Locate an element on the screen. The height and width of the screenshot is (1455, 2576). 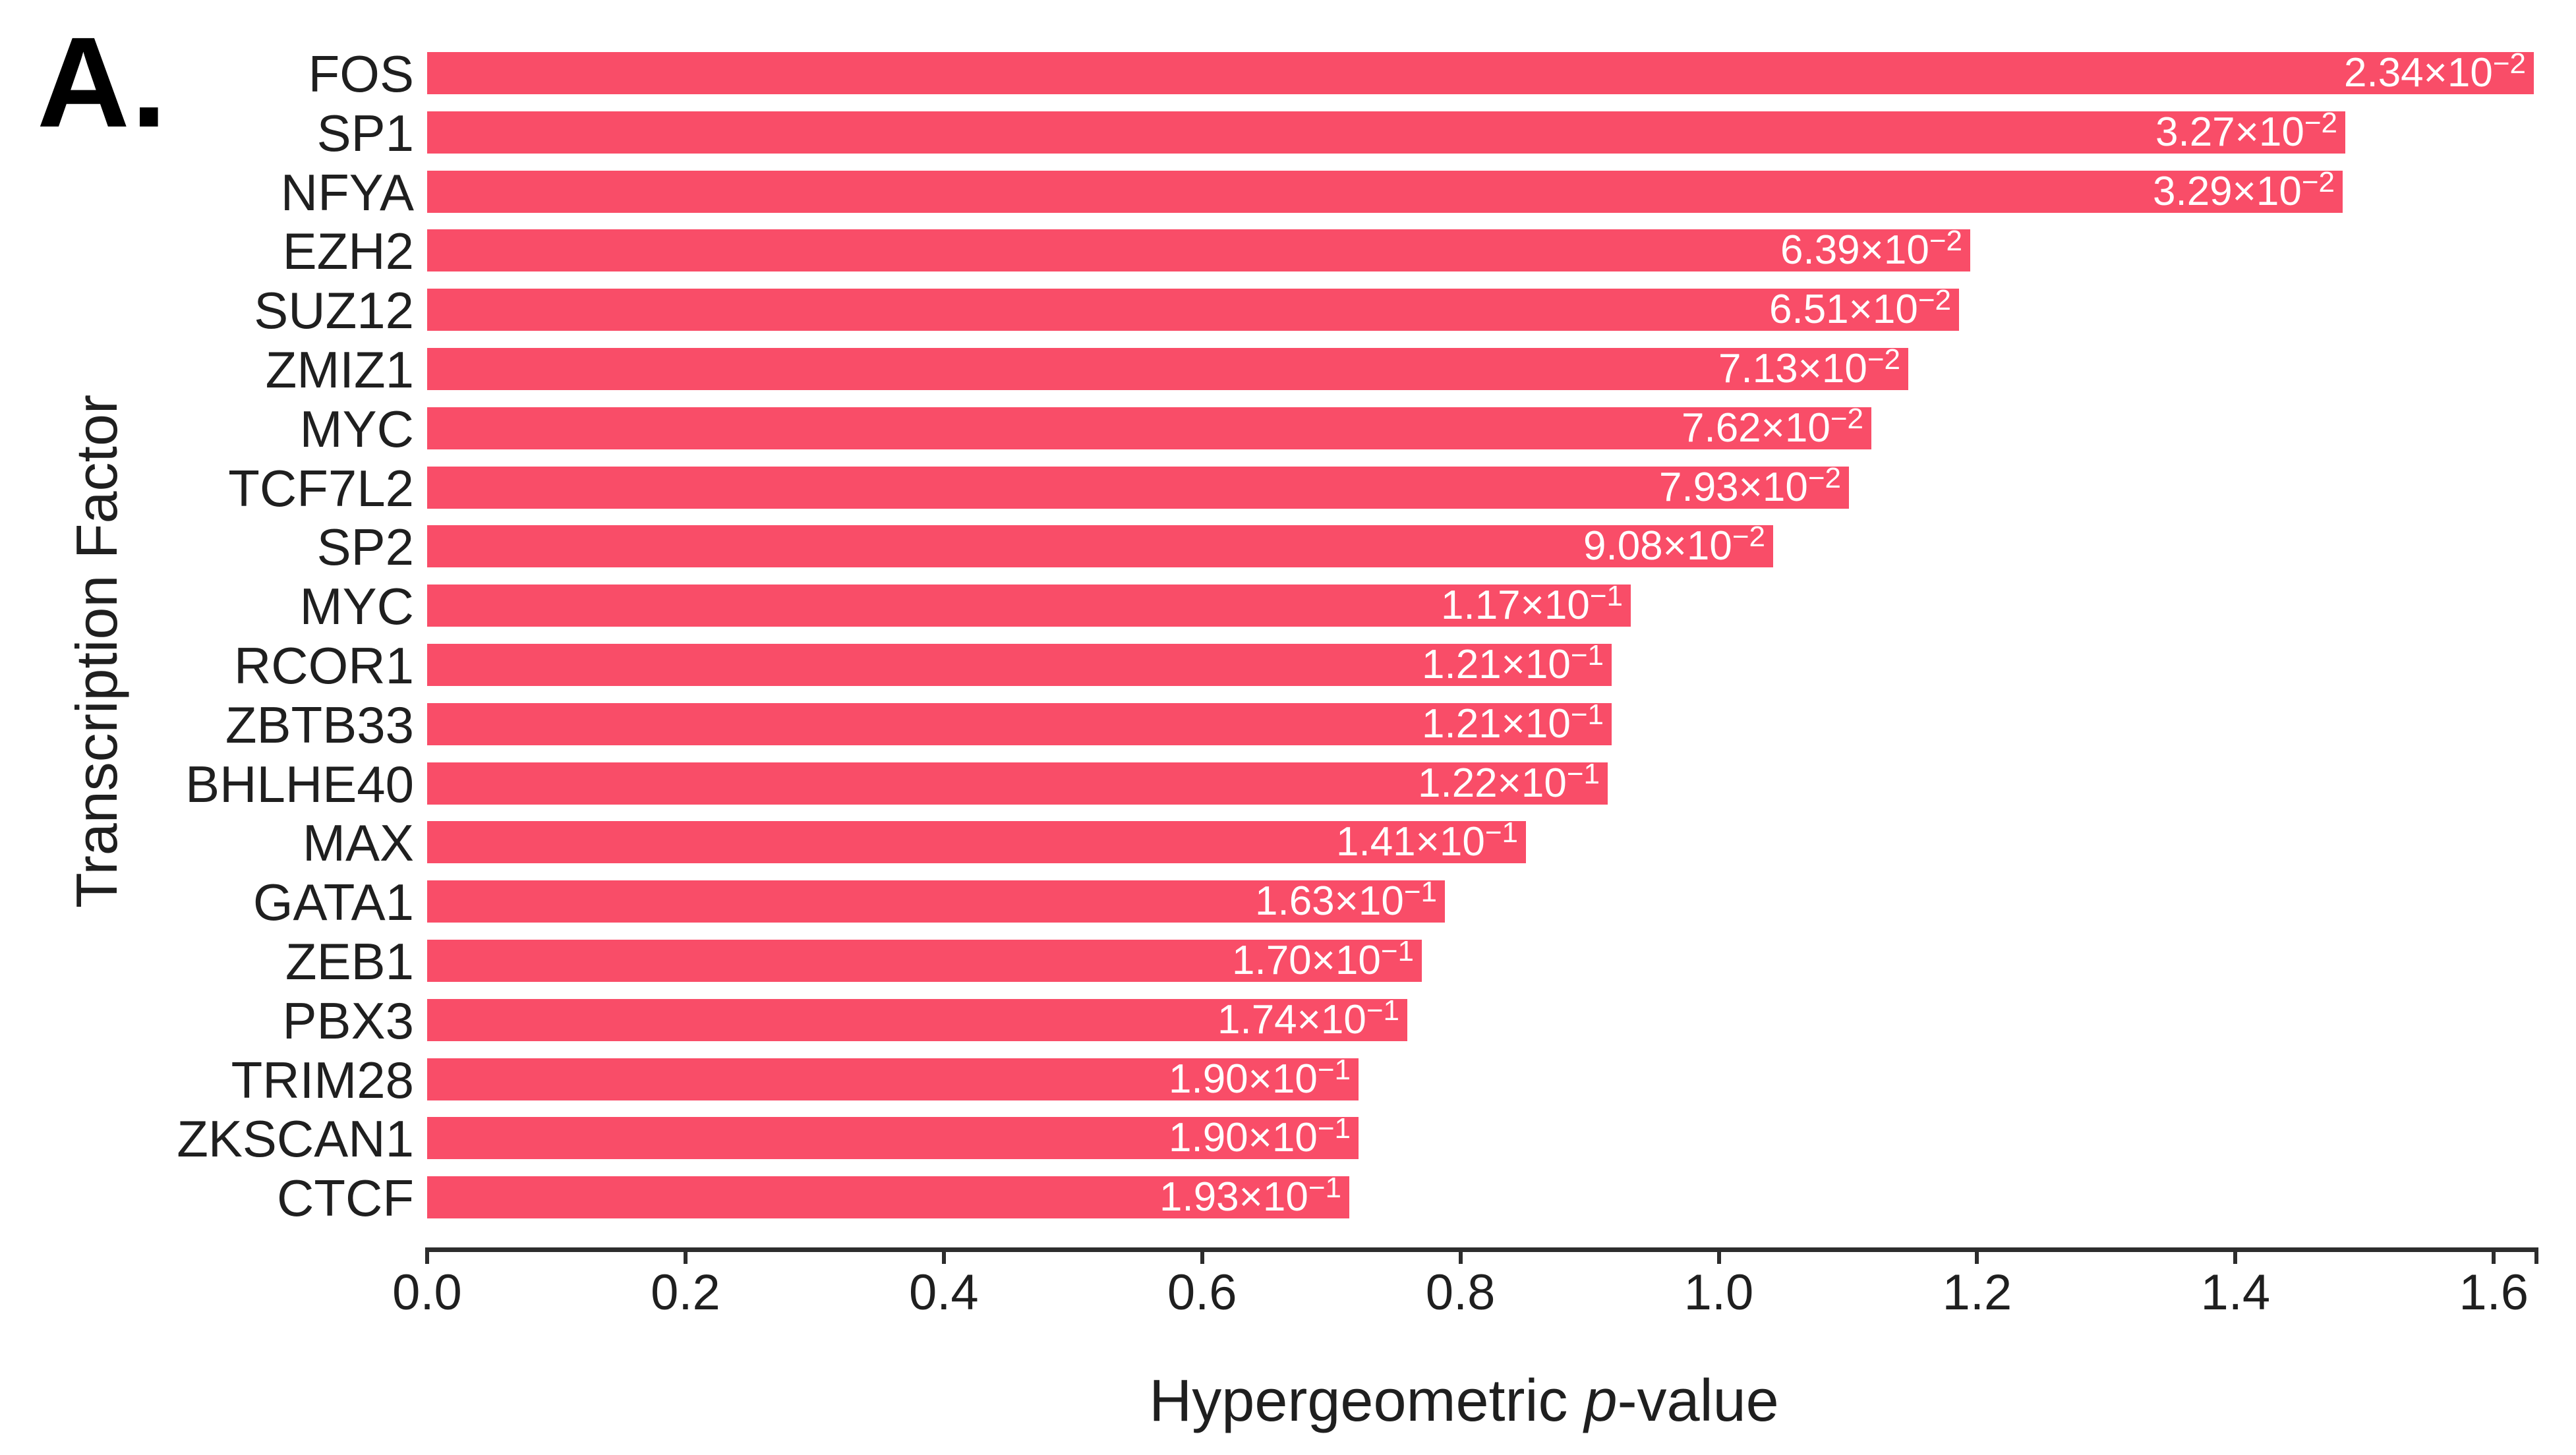
bar-value-label: 1.22×10−1 is located at coordinates (1512, 782).